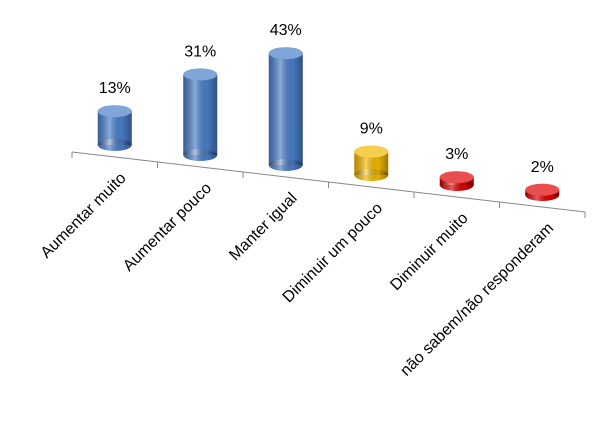  I want to click on value-label: 9%, so click(371, 129).